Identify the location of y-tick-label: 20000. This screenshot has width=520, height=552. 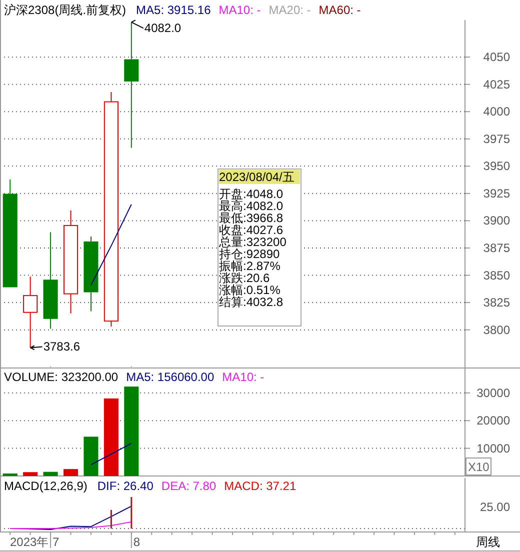
(493, 421).